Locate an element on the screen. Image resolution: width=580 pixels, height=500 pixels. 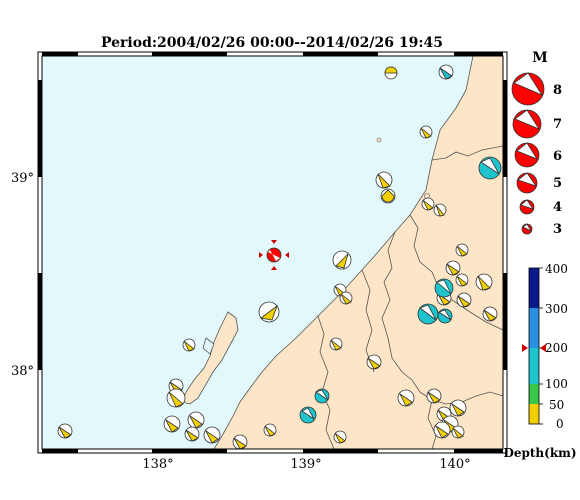
latitude-labels: 39° 38° is located at coordinates (22, 275).